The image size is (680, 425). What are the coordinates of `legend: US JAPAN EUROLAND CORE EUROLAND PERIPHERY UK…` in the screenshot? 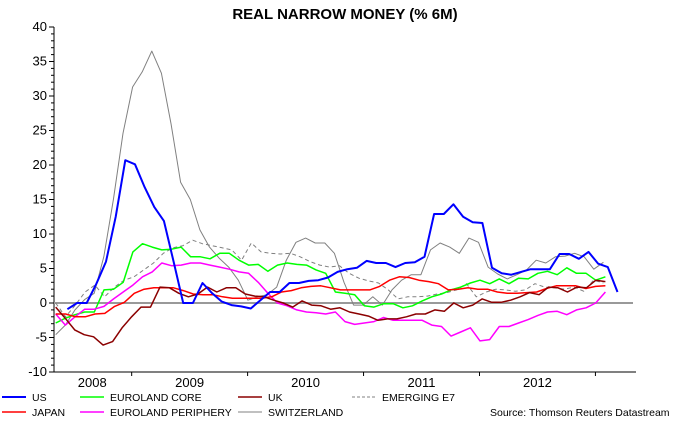 It's located at (228, 405).